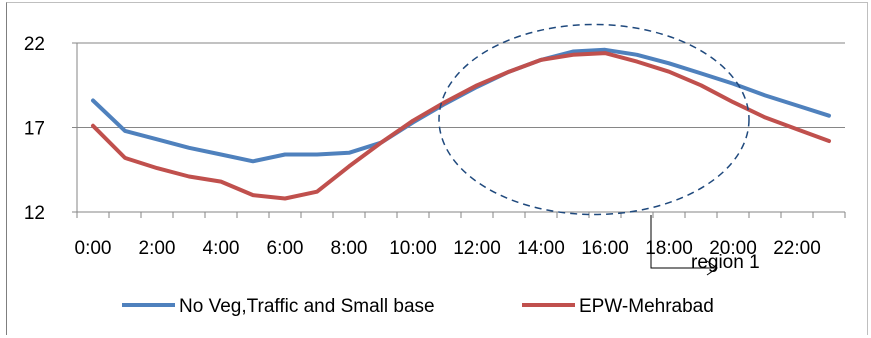 This screenshot has height=338, width=871. I want to click on y-tick-label: 22, so click(34, 44).